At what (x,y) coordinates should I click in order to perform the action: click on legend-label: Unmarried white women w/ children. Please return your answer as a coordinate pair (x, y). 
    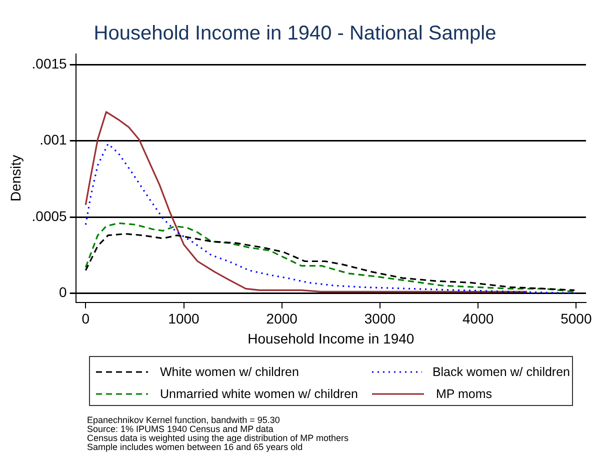
    Looking at the image, I should click on (259, 394).